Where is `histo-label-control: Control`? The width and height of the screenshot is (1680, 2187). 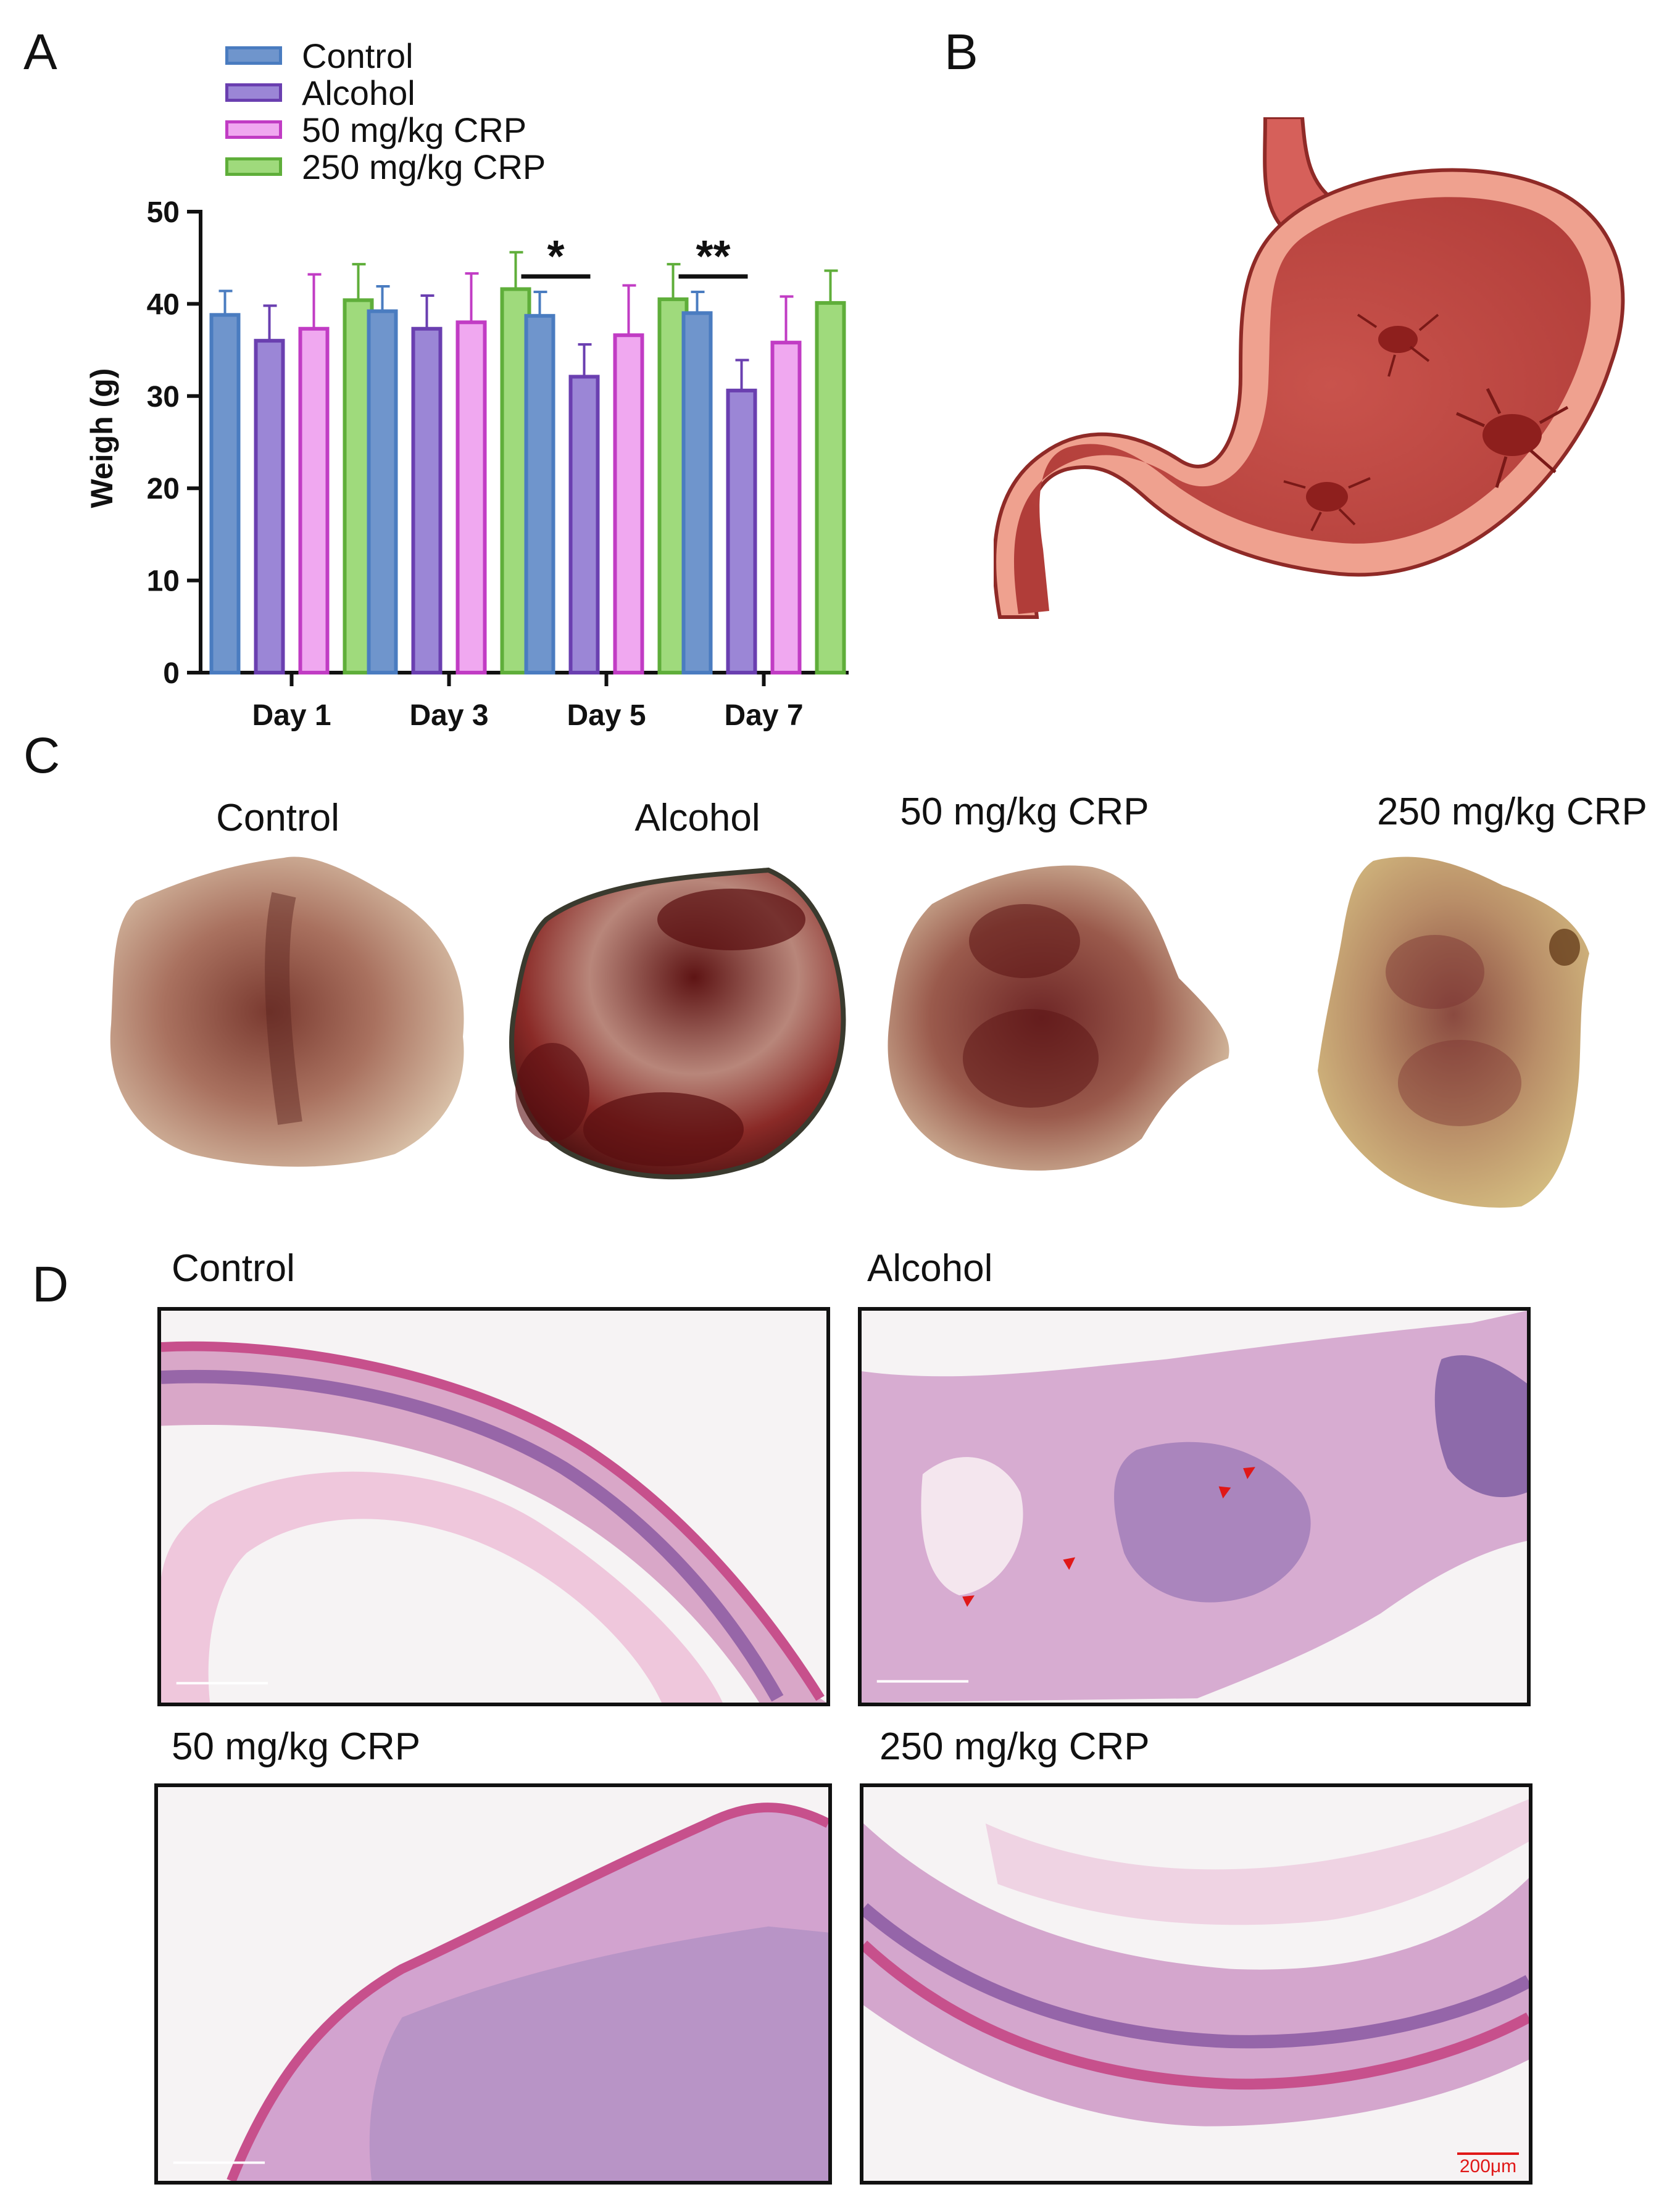
histo-label-control: Control is located at coordinates (233, 1268).